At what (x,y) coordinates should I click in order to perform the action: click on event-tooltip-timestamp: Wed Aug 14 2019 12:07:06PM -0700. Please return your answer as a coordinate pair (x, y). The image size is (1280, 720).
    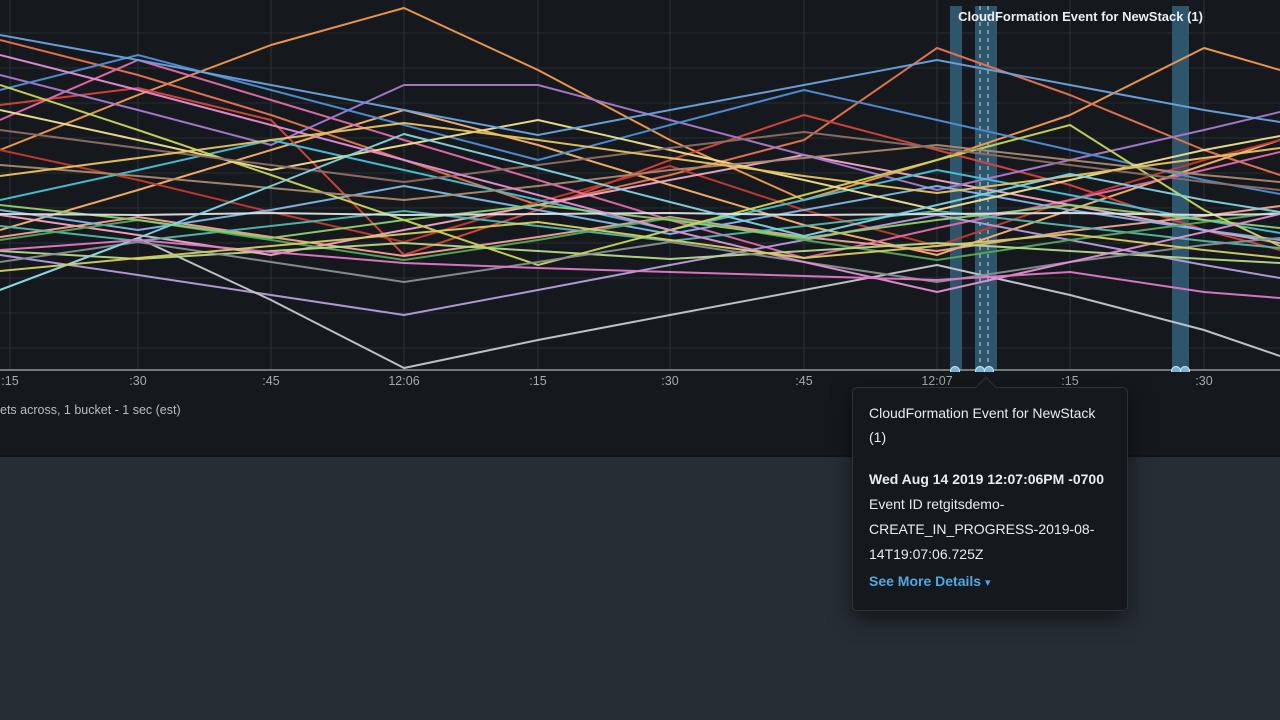
    Looking at the image, I should click on (987, 479).